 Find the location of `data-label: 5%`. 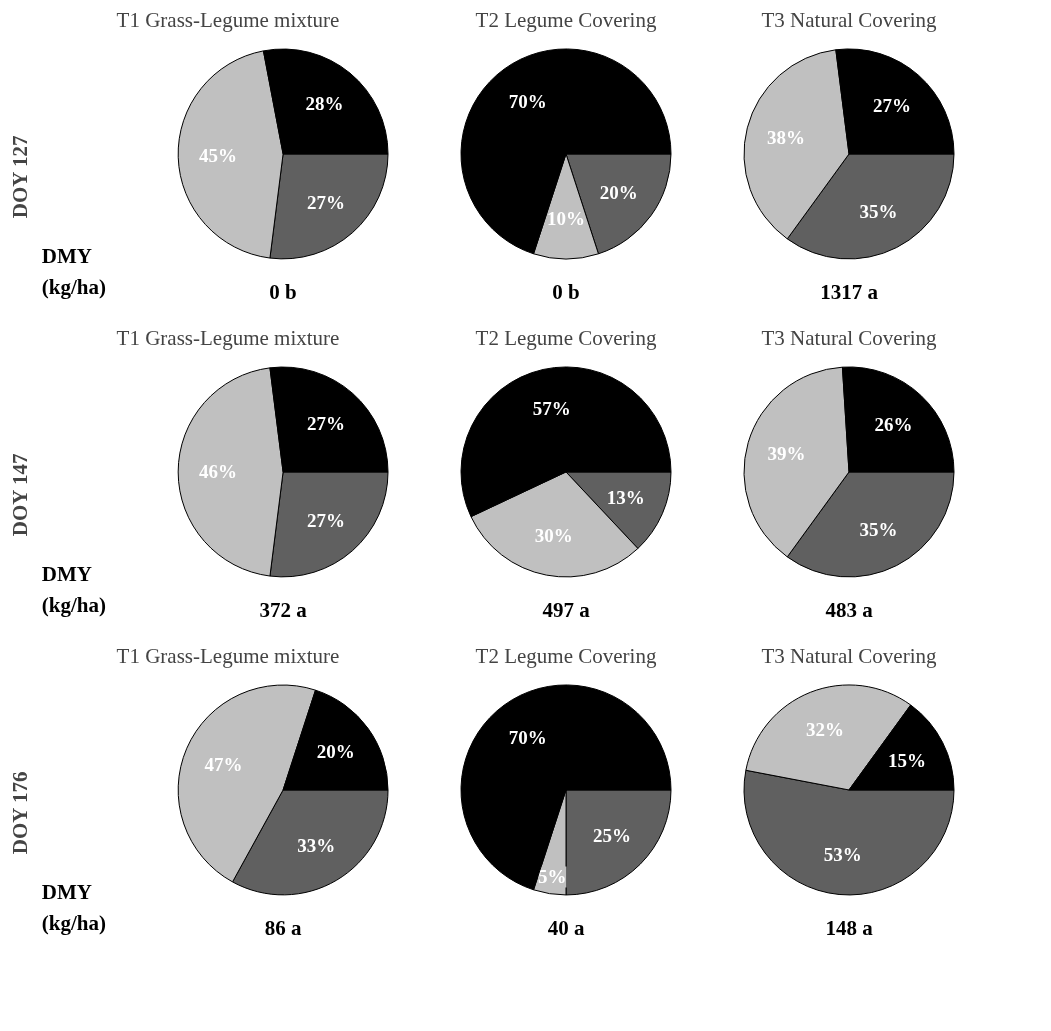

data-label: 5% is located at coordinates (552, 877).